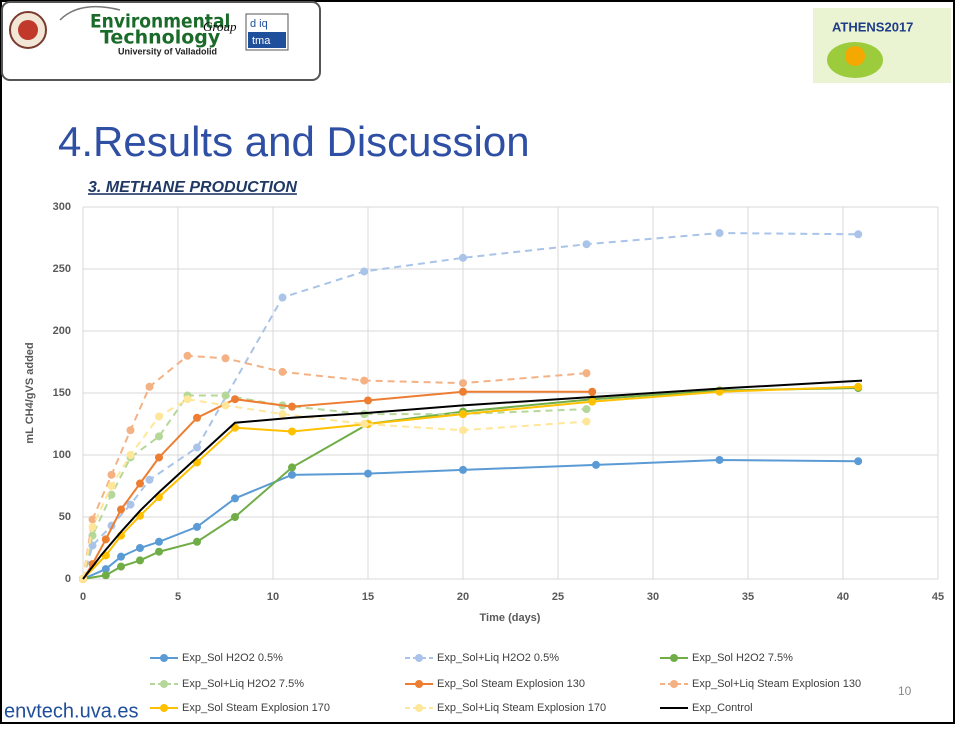 The height and width of the screenshot is (729, 955). What do you see at coordinates (62, 207) in the screenshot?
I see `y-tick-label: 300` at bounding box center [62, 207].